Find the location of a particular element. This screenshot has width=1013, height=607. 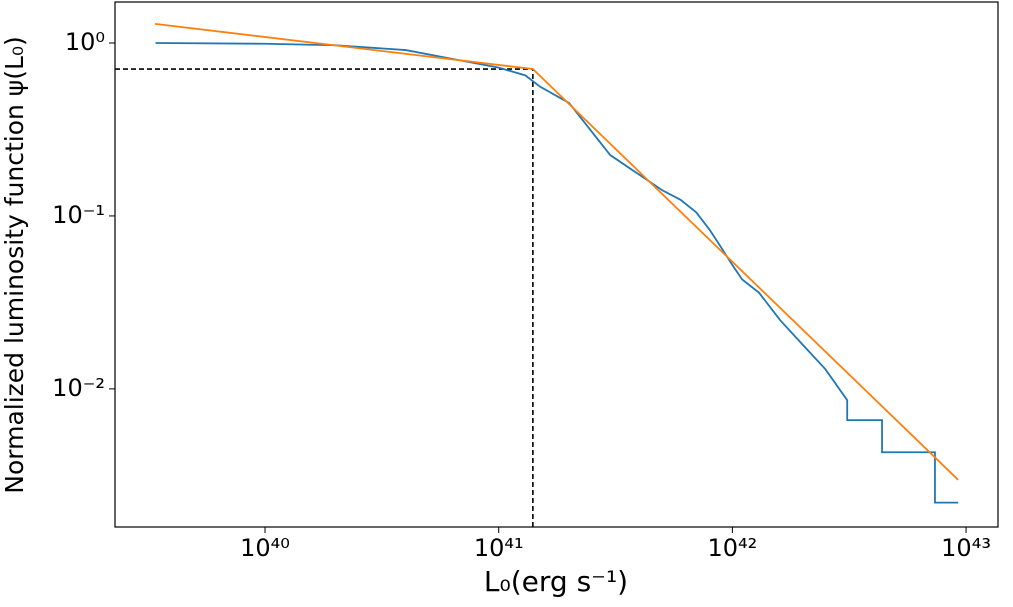

y-tick-label: 10⁻² is located at coordinates (78, 388).